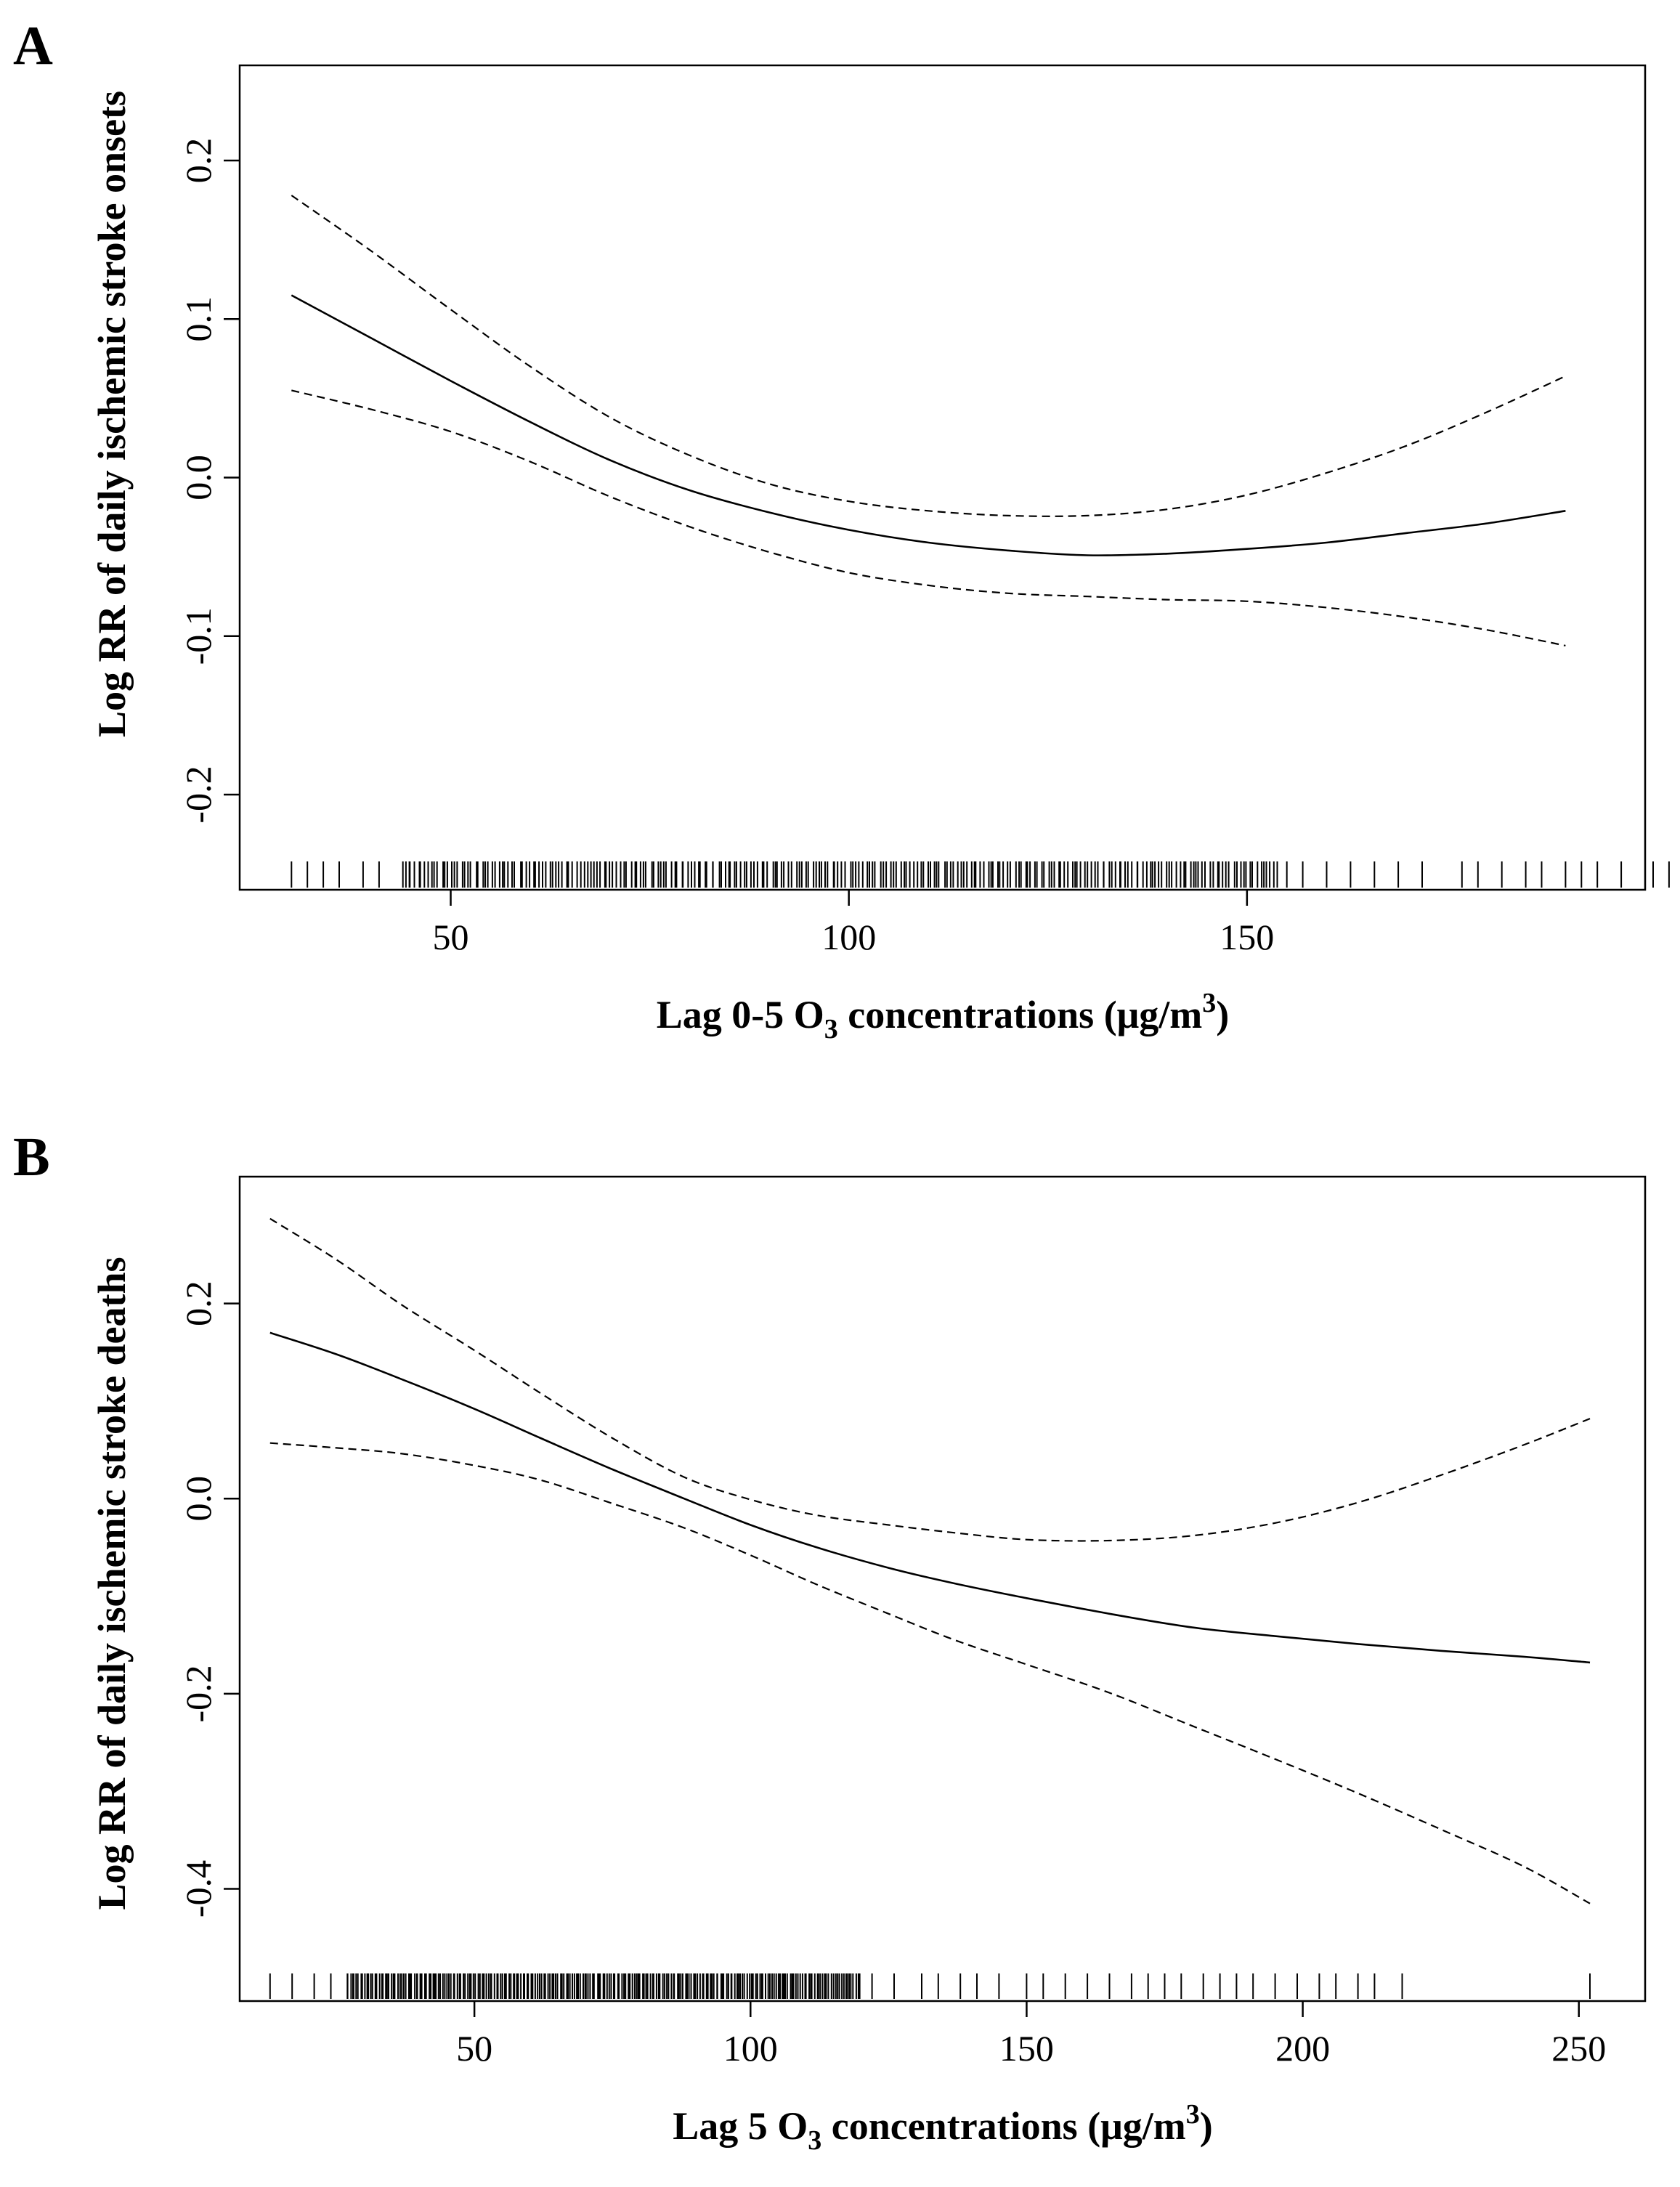 This screenshot has height=2187, width=1680. I want to click on panel-b-label: B, so click(31, 1157).